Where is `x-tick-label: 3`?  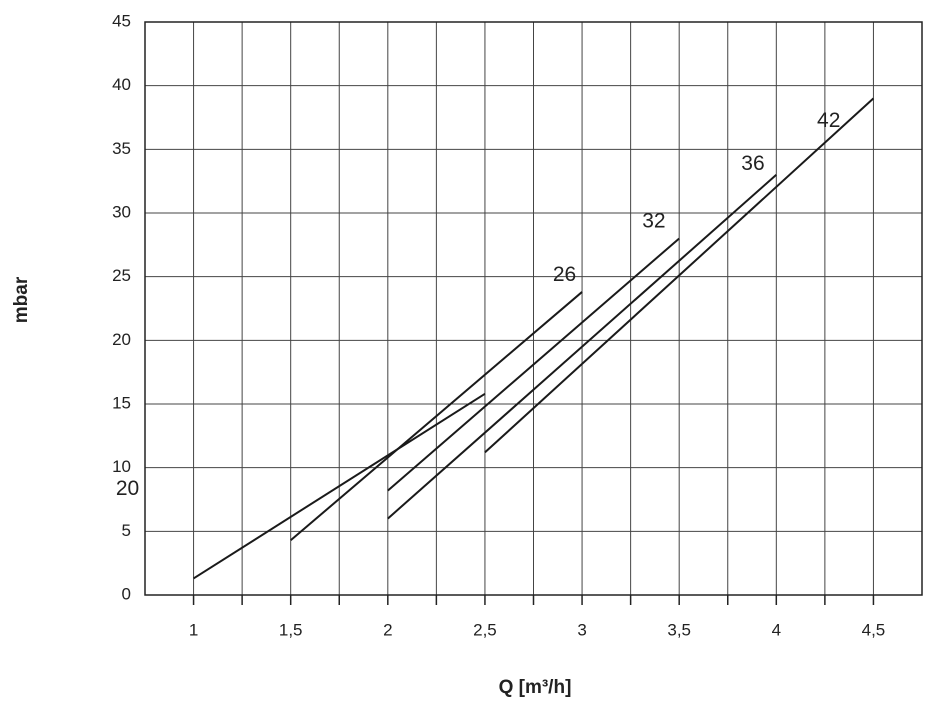
x-tick-label: 3 is located at coordinates (581, 629).